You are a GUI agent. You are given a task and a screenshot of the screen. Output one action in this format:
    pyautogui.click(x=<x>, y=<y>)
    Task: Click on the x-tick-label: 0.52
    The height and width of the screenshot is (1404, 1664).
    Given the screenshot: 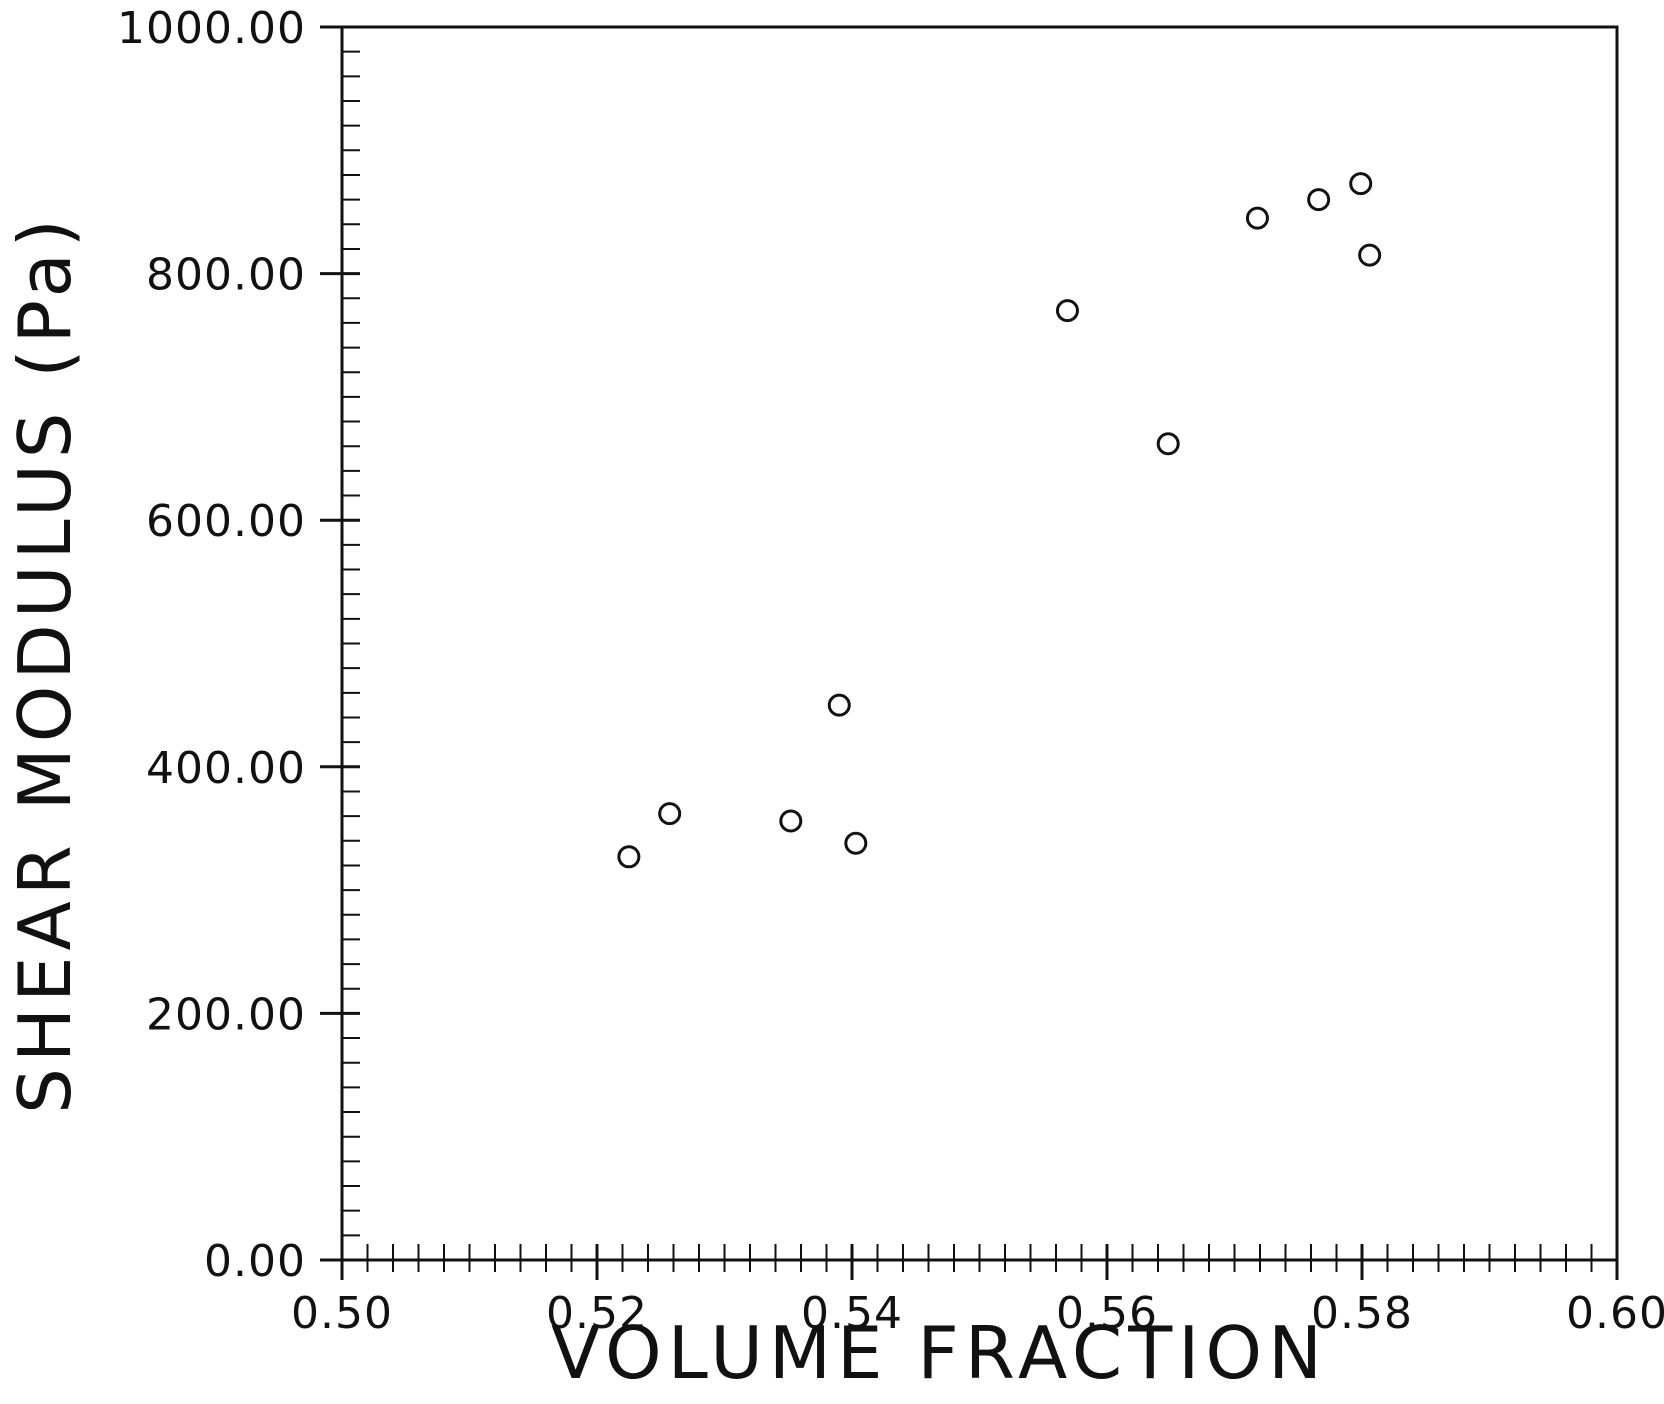 What is the action you would take?
    pyautogui.click(x=597, y=1313)
    